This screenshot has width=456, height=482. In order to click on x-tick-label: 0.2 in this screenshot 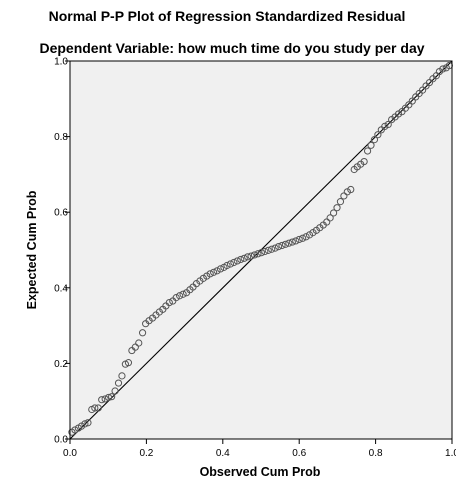, I will do `click(146, 453)`.